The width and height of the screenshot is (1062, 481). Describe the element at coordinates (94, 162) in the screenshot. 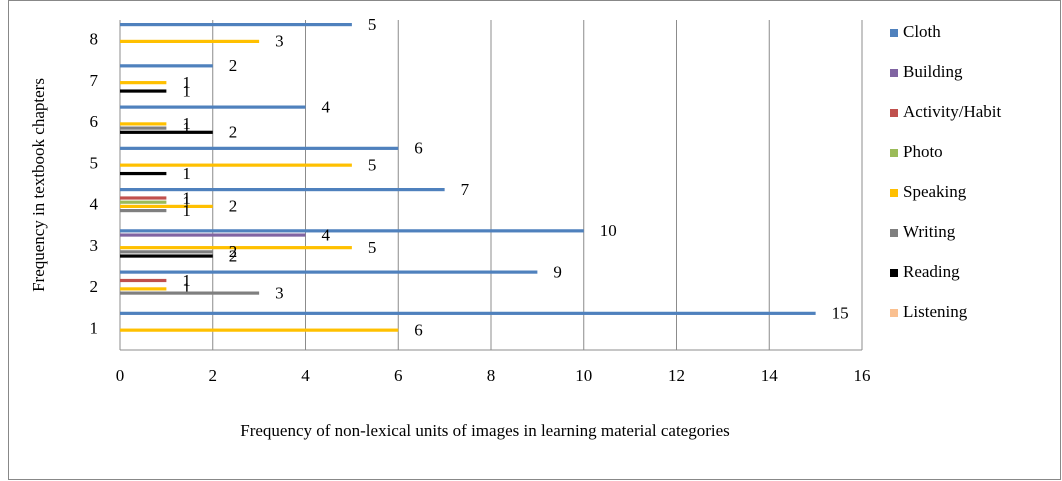

I see `y-tick-label: 5` at that location.